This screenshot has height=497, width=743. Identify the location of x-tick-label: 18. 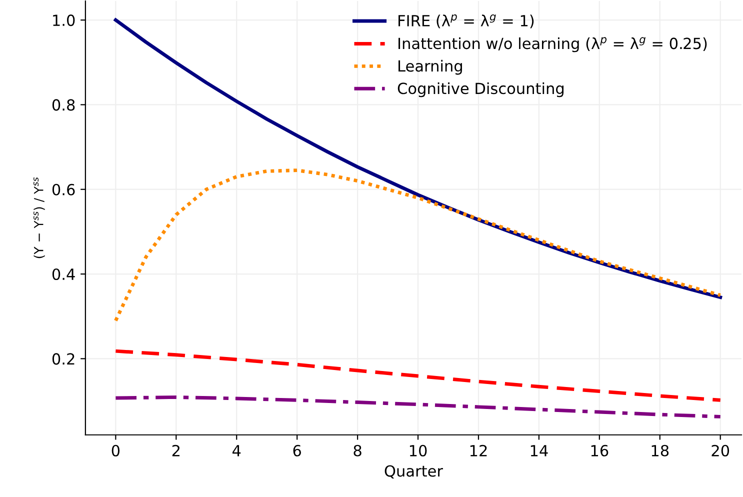
(660, 450).